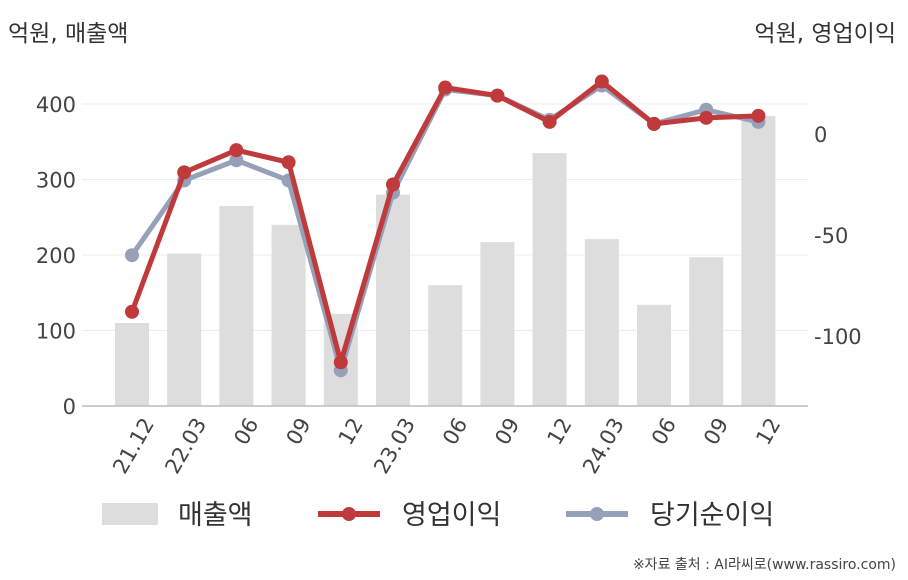 This screenshot has width=908, height=580. I want to click on left-tick-label: 100, so click(56, 332).